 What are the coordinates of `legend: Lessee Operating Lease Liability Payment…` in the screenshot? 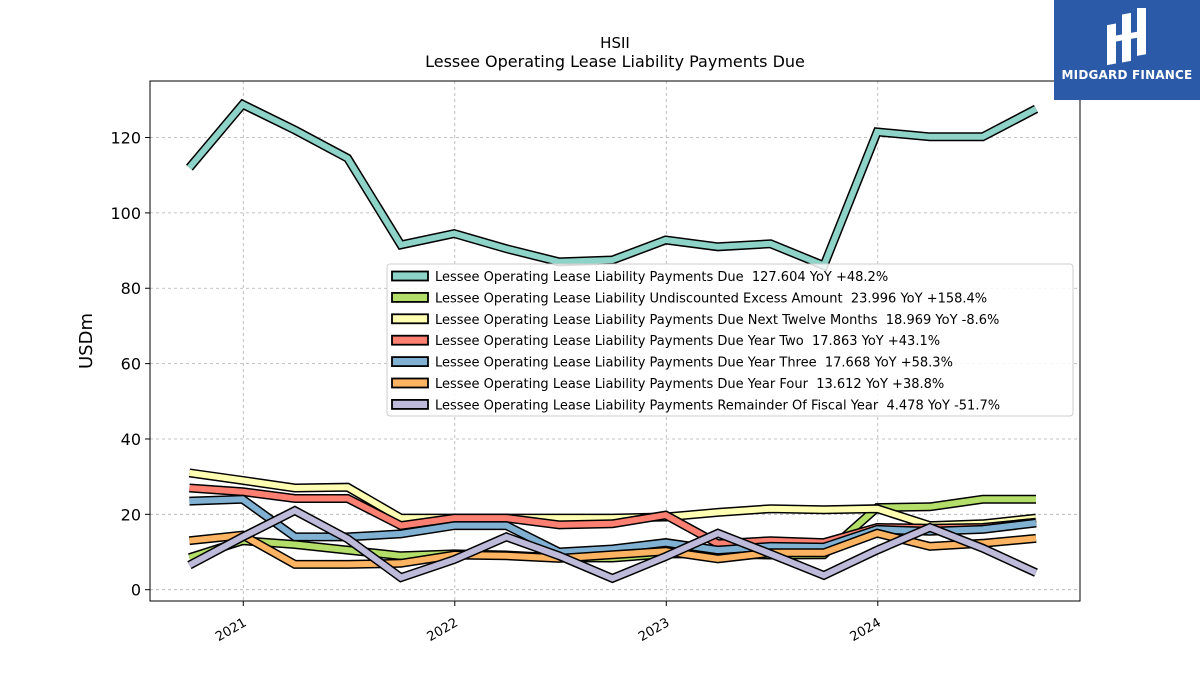 It's located at (730, 340).